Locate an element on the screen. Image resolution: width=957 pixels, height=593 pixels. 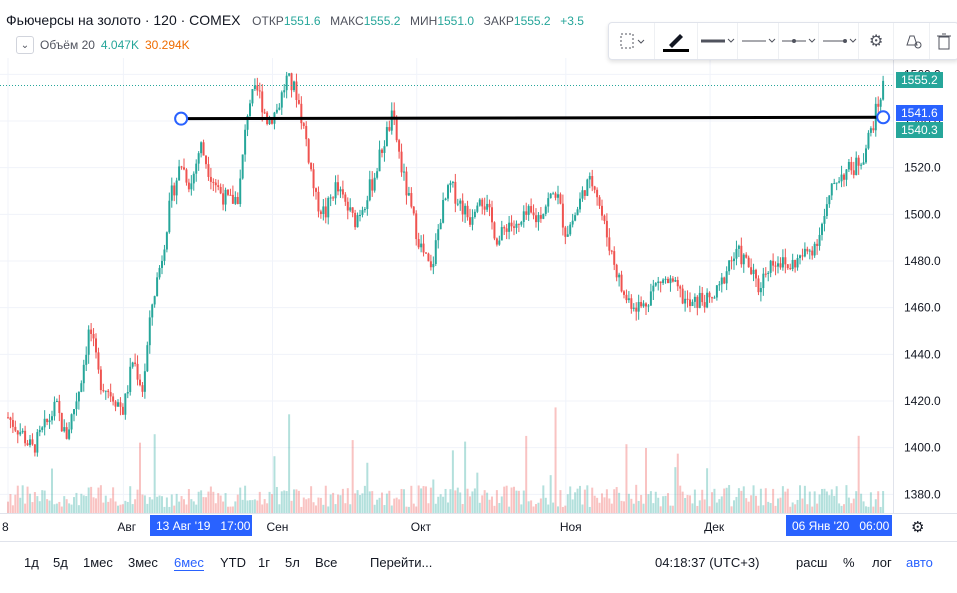
symbol-title: Фьючерсы на золото · 120 · COMEX is located at coordinates (123, 20).